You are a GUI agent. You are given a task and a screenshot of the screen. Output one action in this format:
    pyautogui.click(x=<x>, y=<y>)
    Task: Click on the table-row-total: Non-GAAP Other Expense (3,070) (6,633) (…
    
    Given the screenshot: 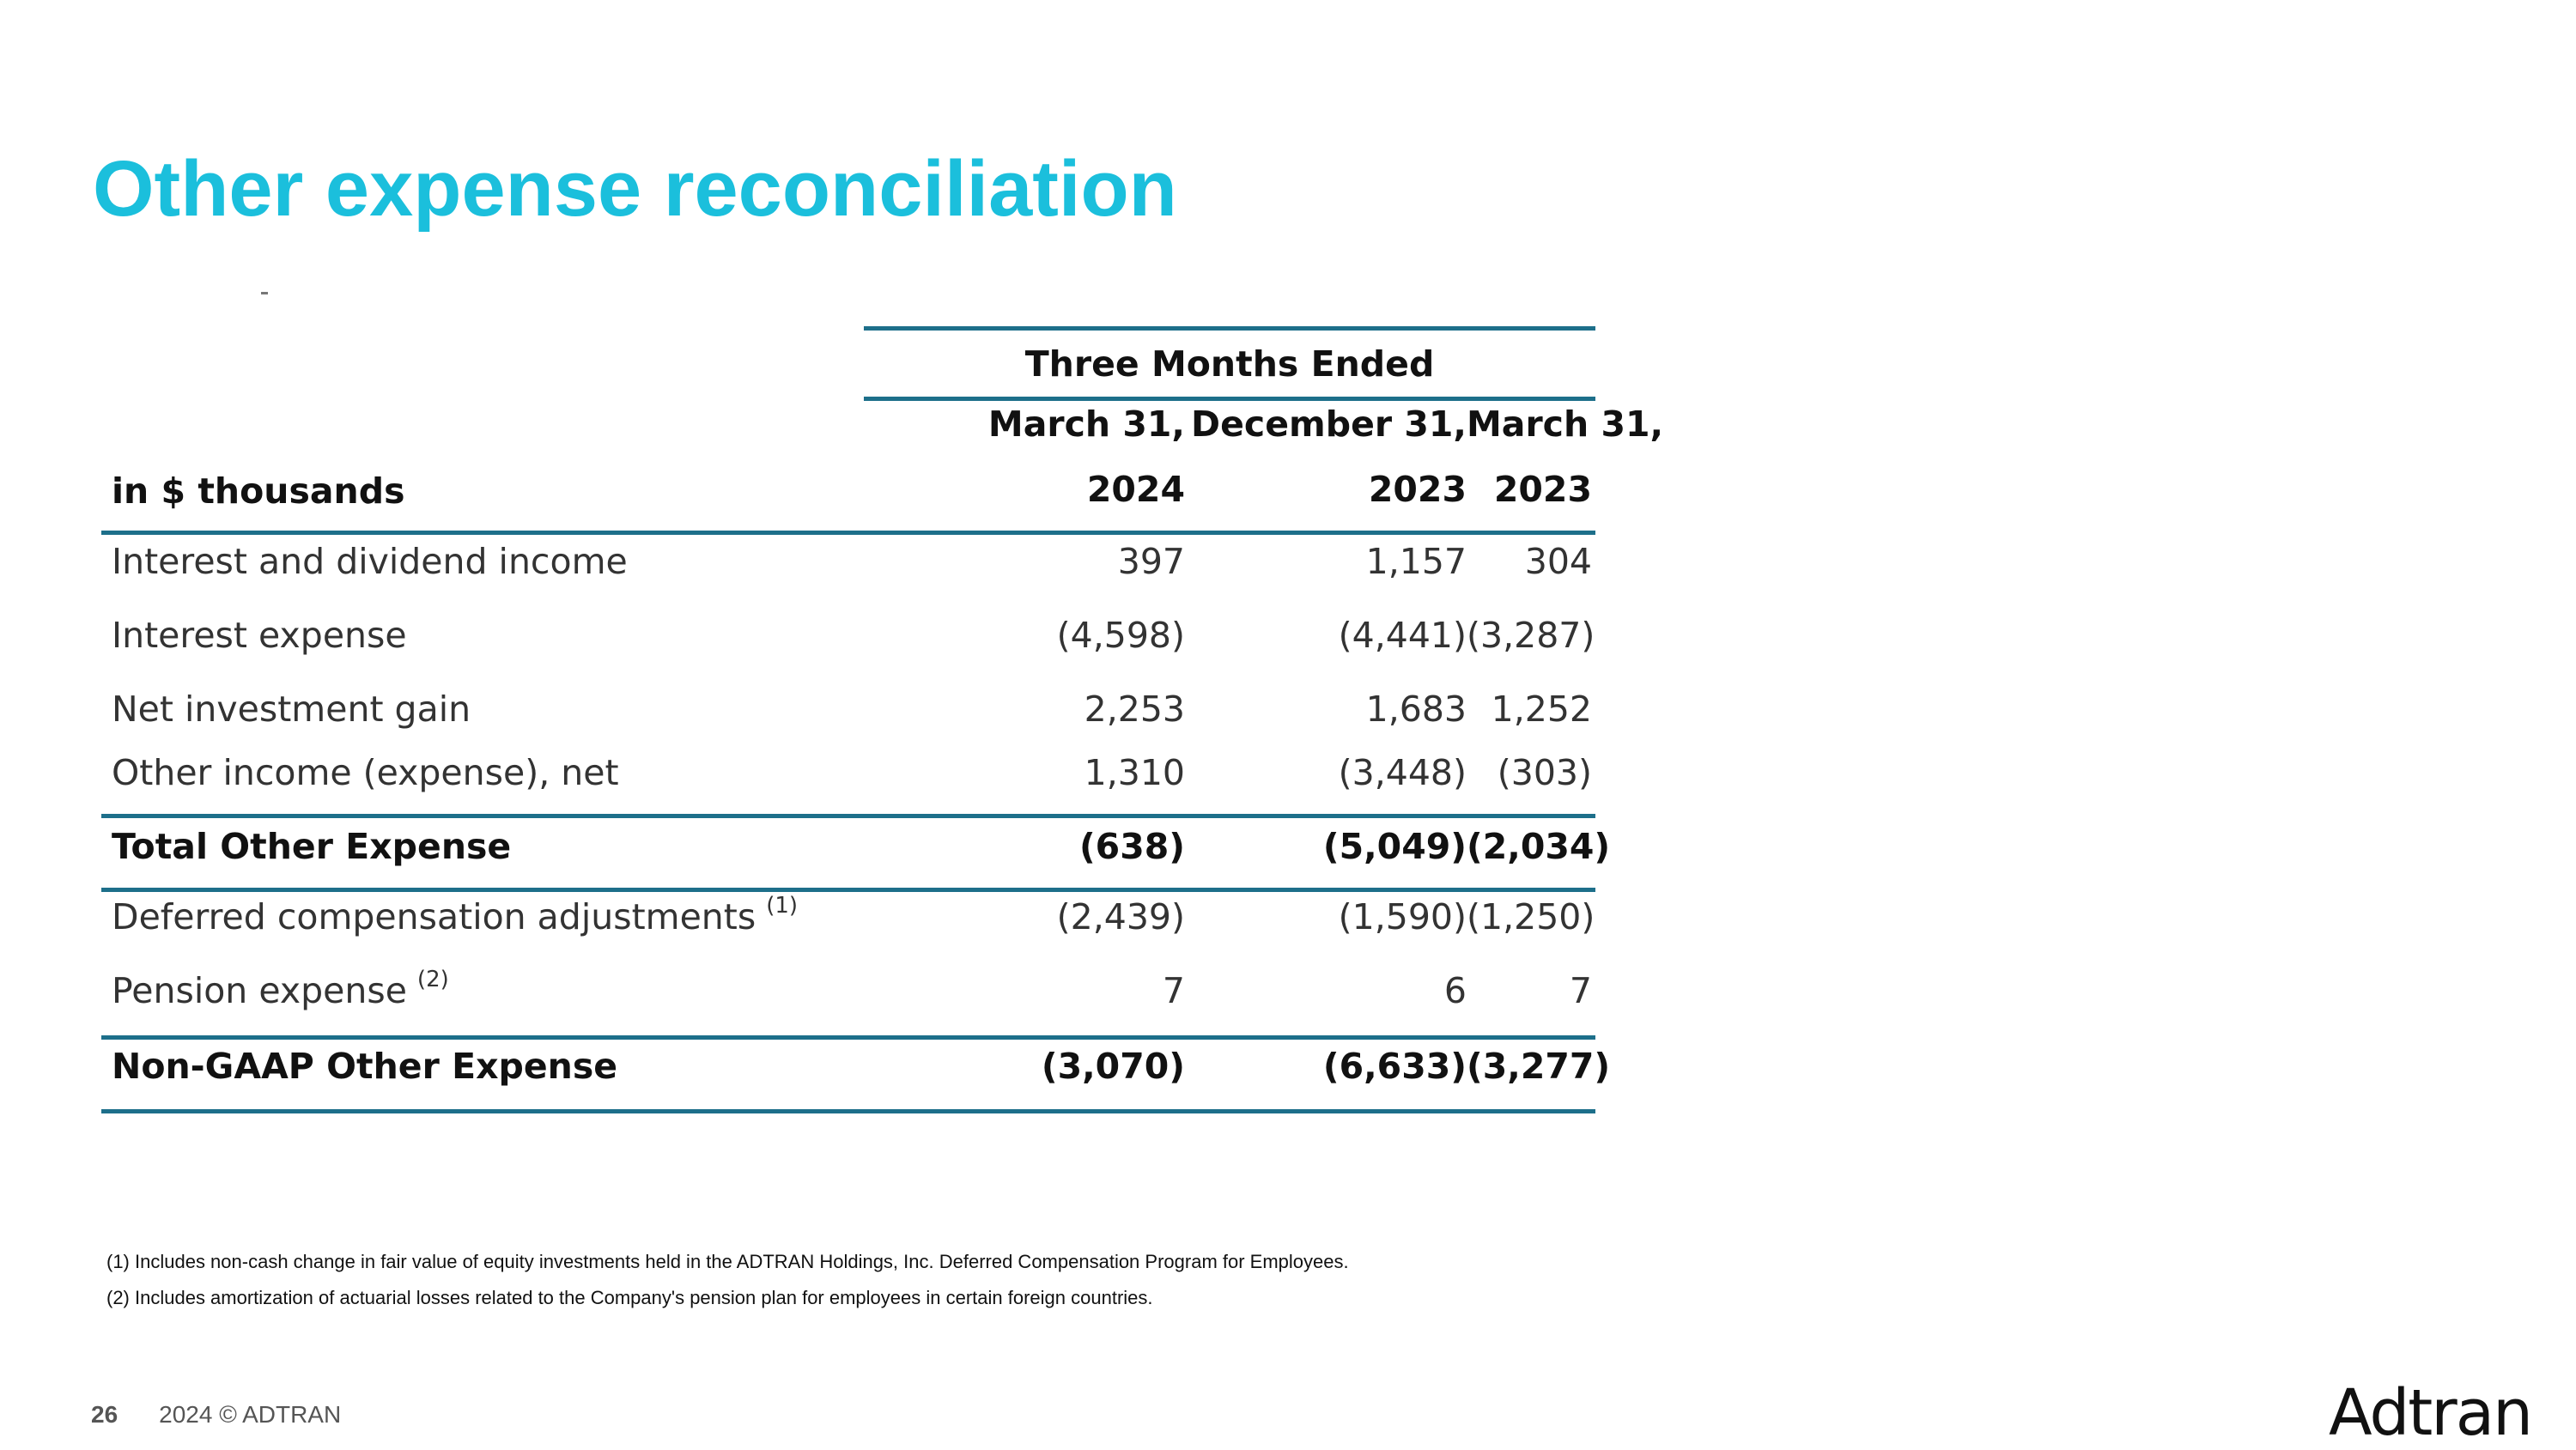 What is the action you would take?
    pyautogui.click(x=856, y=1071)
    